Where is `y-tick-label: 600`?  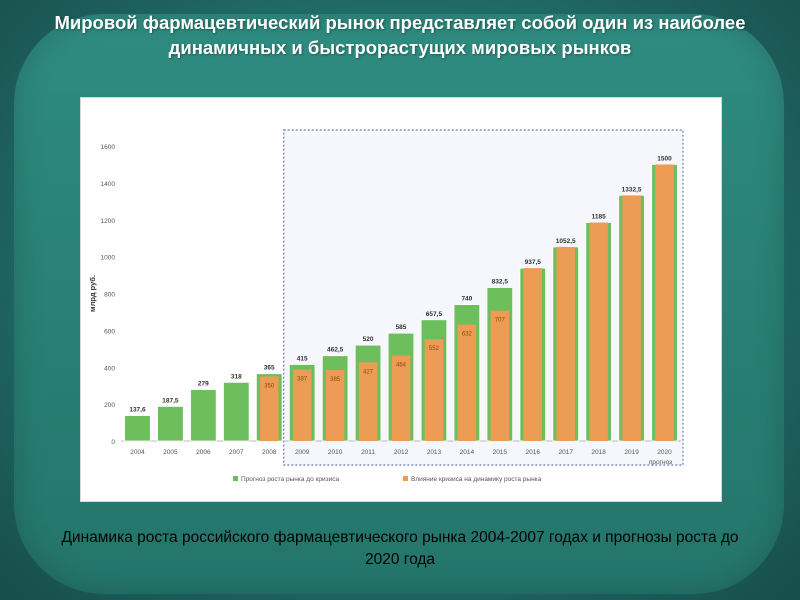
y-tick-label: 600 is located at coordinates (109, 331).